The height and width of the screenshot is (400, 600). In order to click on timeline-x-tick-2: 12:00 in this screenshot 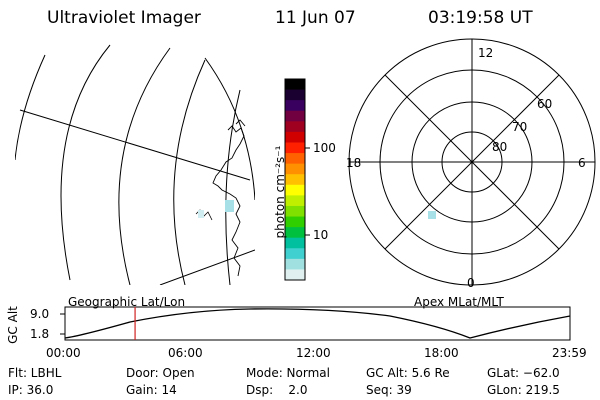, I will do `click(313, 353)`.